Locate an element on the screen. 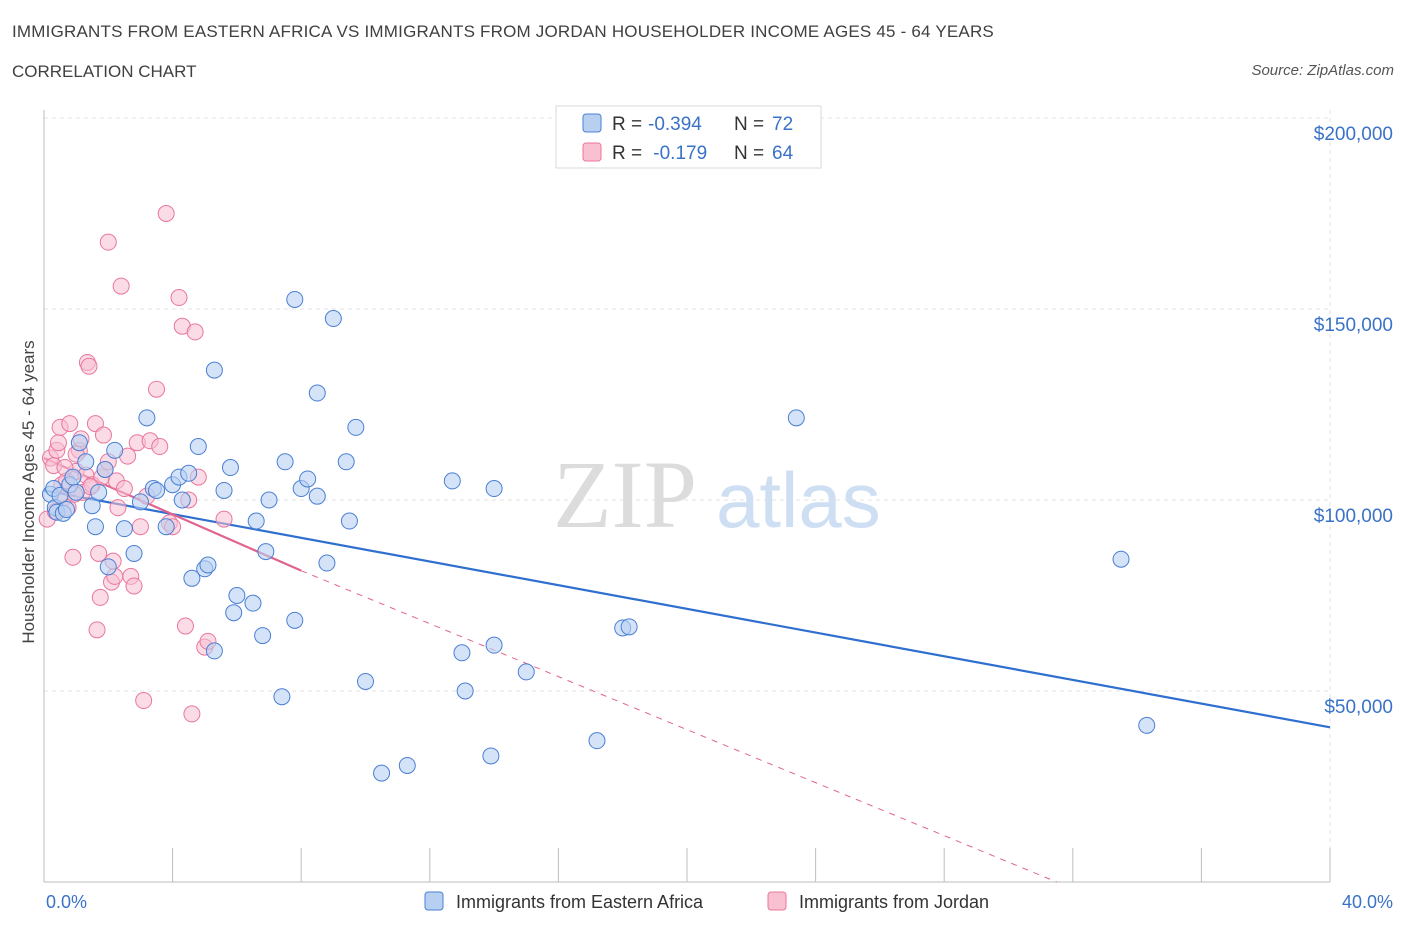 The image size is (1406, 930). stats-legend-pink-swatch is located at coordinates (592, 152).